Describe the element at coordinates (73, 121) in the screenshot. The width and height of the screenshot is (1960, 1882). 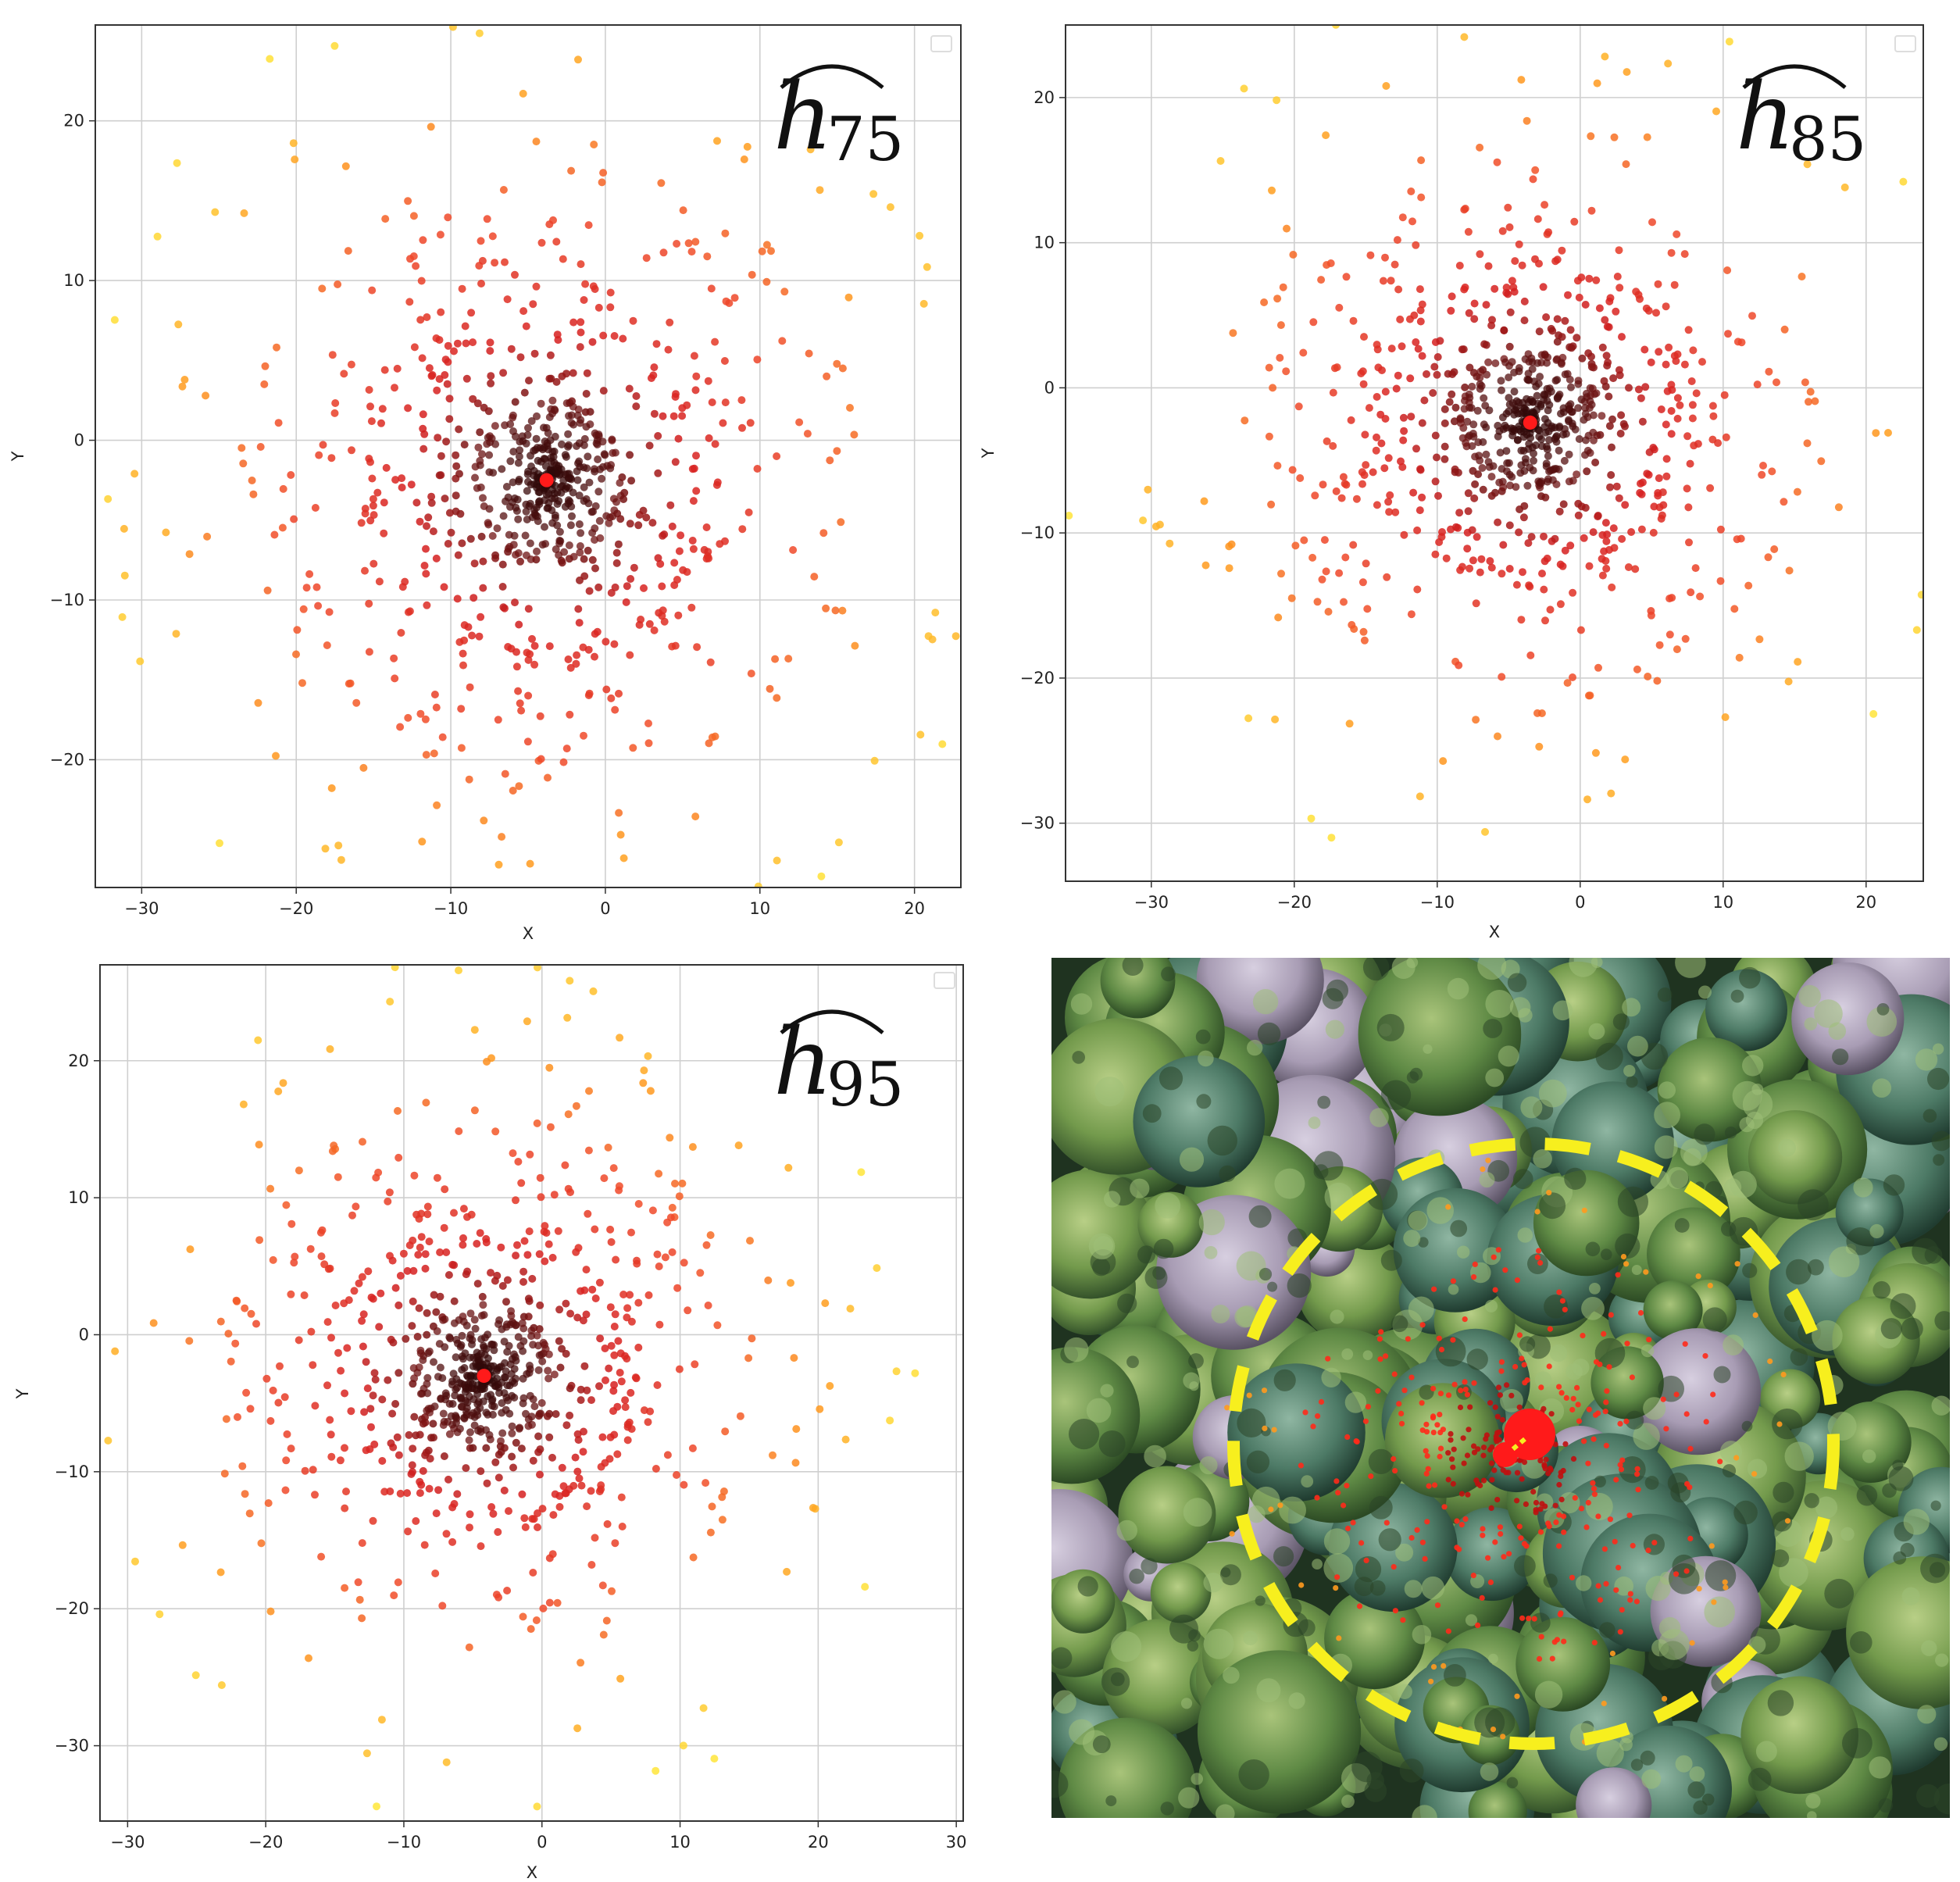
I see `y-tick-label-h75: 20` at that location.